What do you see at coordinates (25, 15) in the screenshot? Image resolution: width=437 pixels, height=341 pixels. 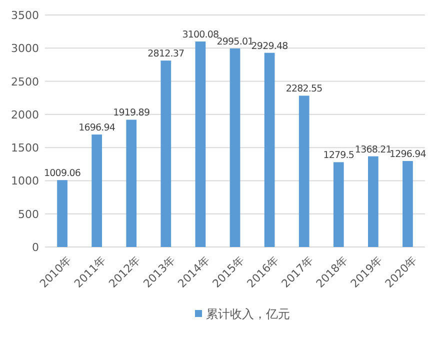 I see `y-tick-label: 3500` at bounding box center [25, 15].